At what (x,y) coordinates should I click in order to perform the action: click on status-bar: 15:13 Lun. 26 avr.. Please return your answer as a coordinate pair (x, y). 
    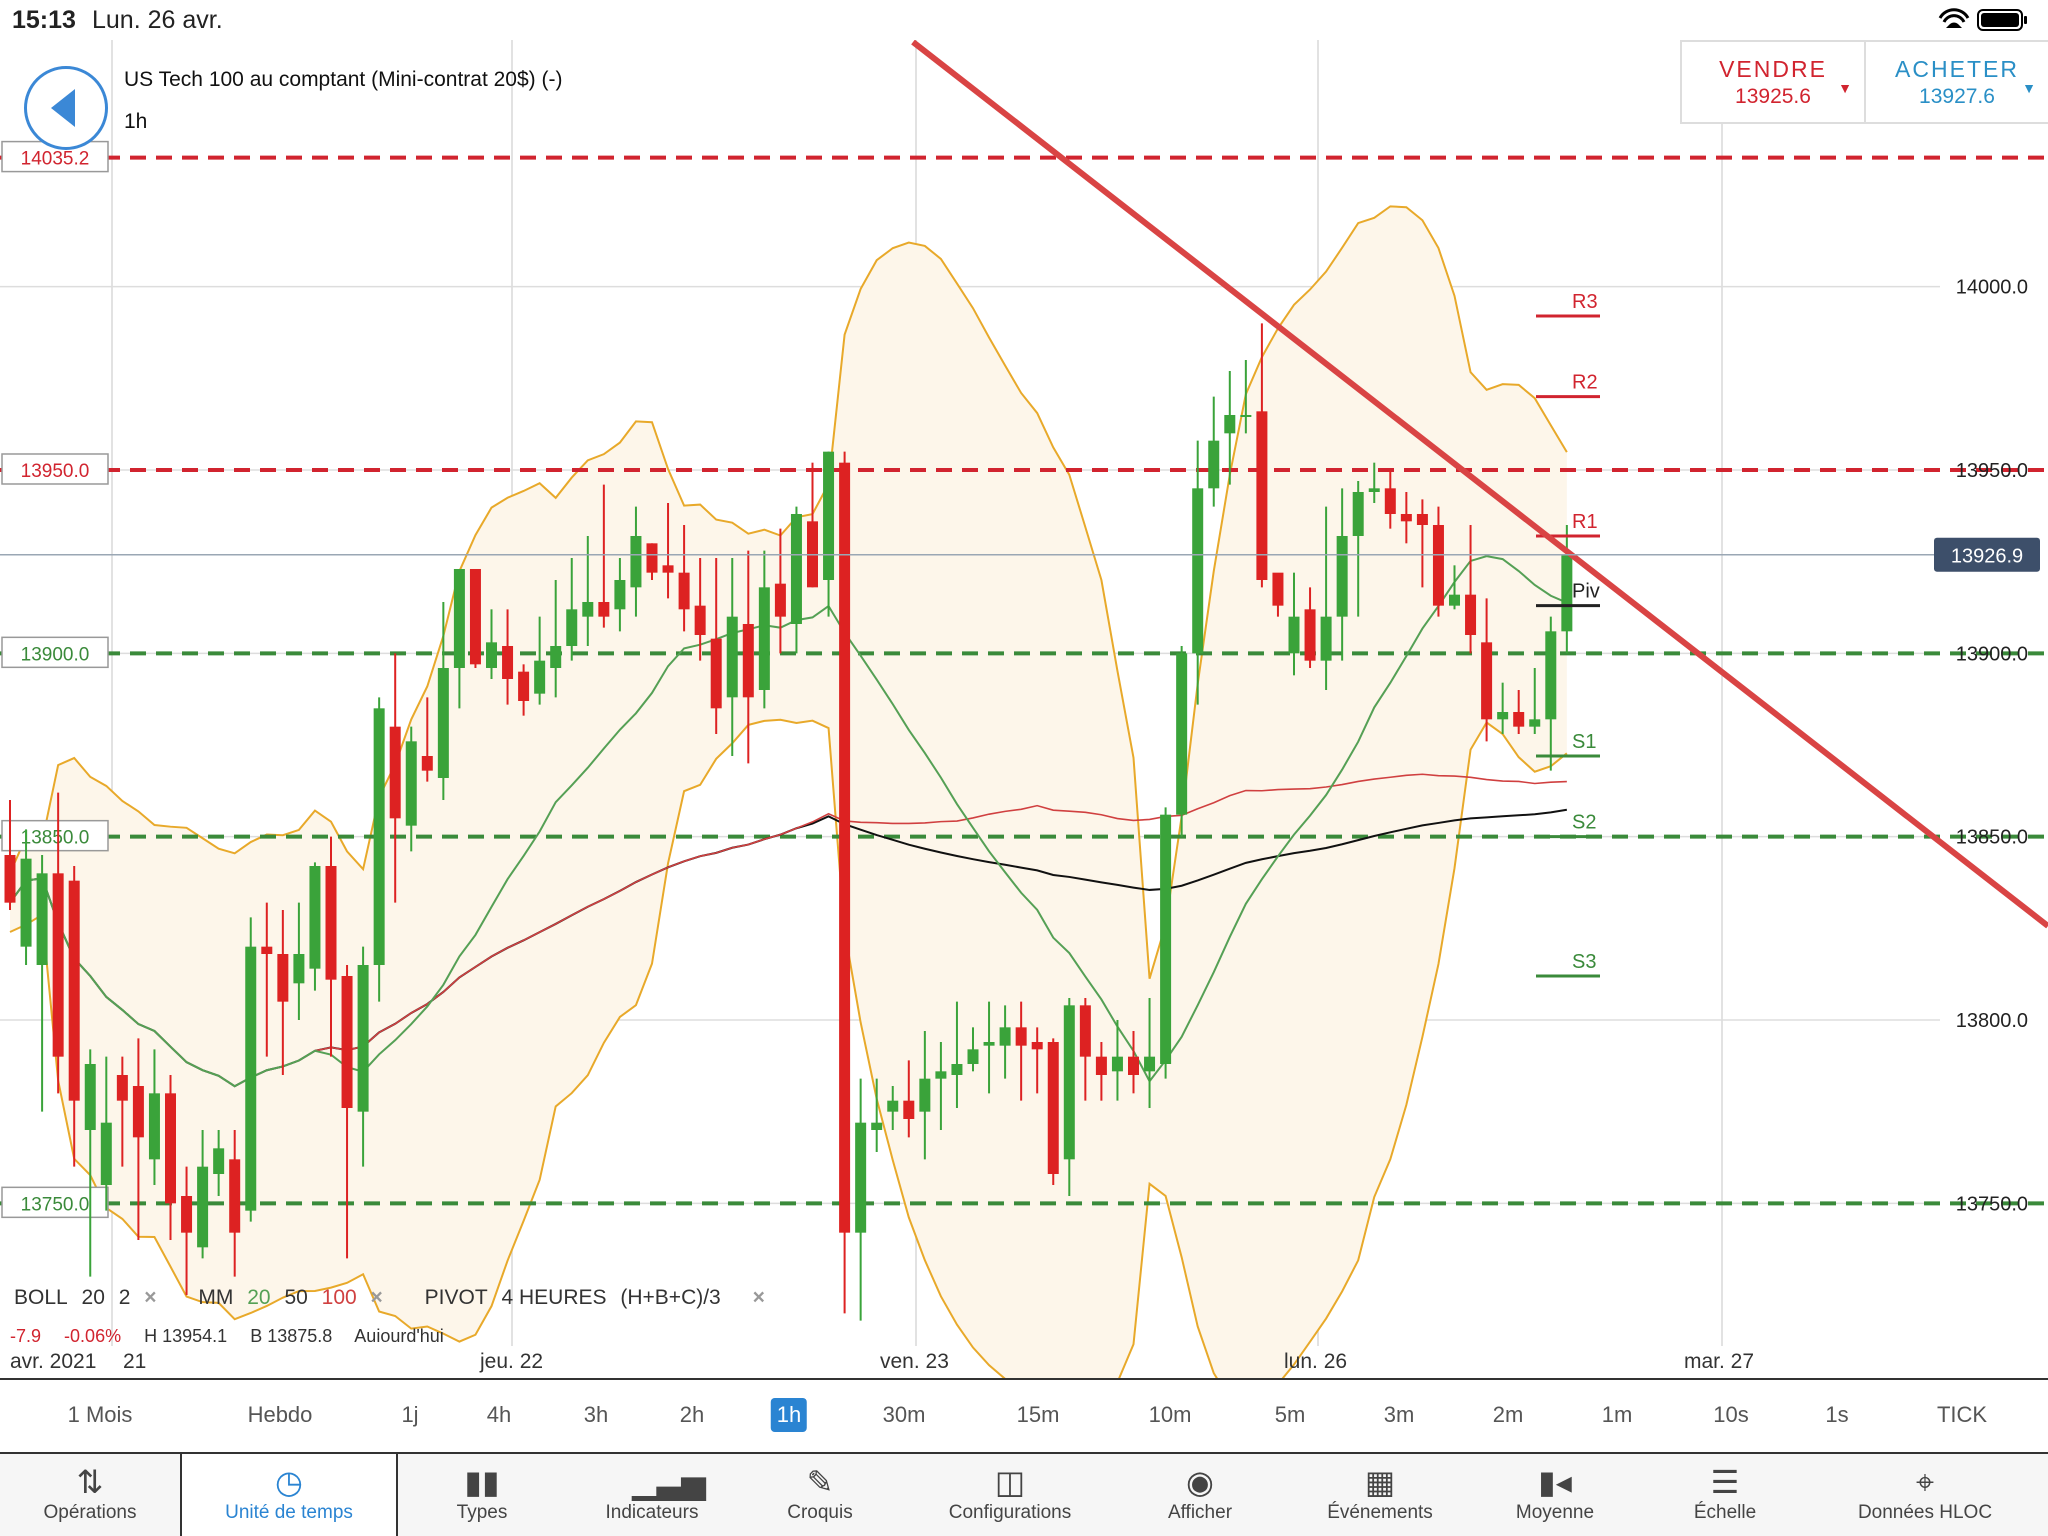
    Looking at the image, I should click on (1024, 20).